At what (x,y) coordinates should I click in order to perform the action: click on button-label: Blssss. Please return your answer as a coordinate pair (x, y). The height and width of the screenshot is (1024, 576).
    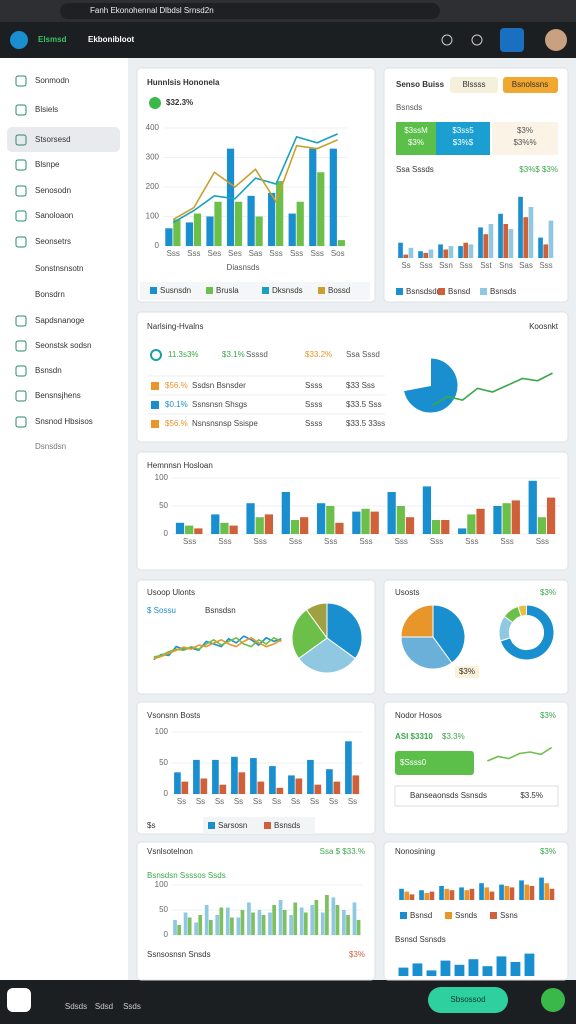
    Looking at the image, I should click on (473, 84).